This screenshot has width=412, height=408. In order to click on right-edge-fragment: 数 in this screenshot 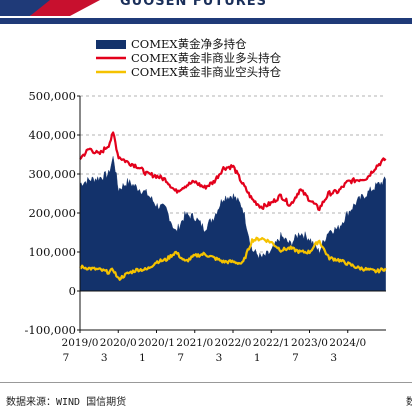, I will do `click(409, 402)`.